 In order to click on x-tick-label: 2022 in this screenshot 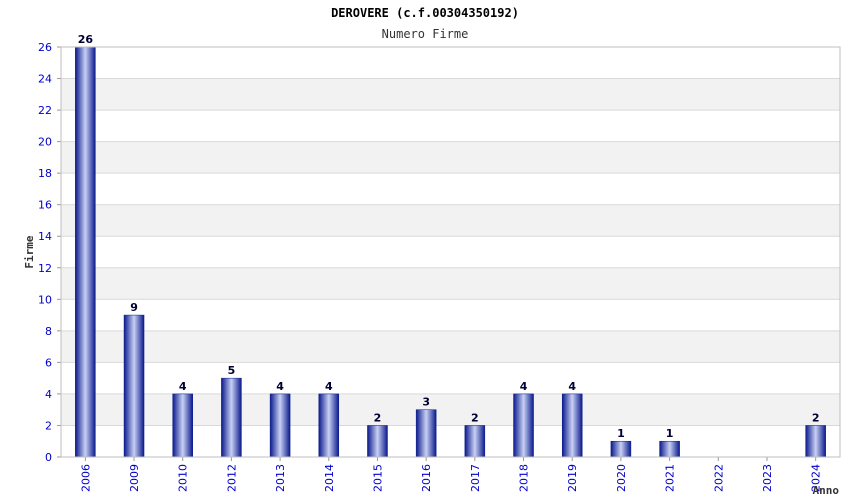, I will do `click(718, 478)`.